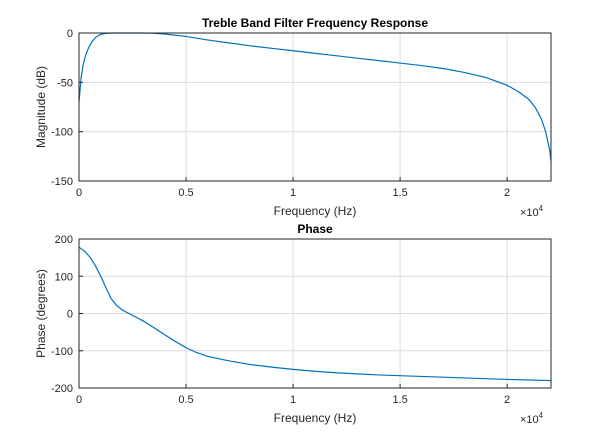 The width and height of the screenshot is (609, 436). Describe the element at coordinates (507, 400) in the screenshot. I see `phase-x-tick-label: 2` at that location.